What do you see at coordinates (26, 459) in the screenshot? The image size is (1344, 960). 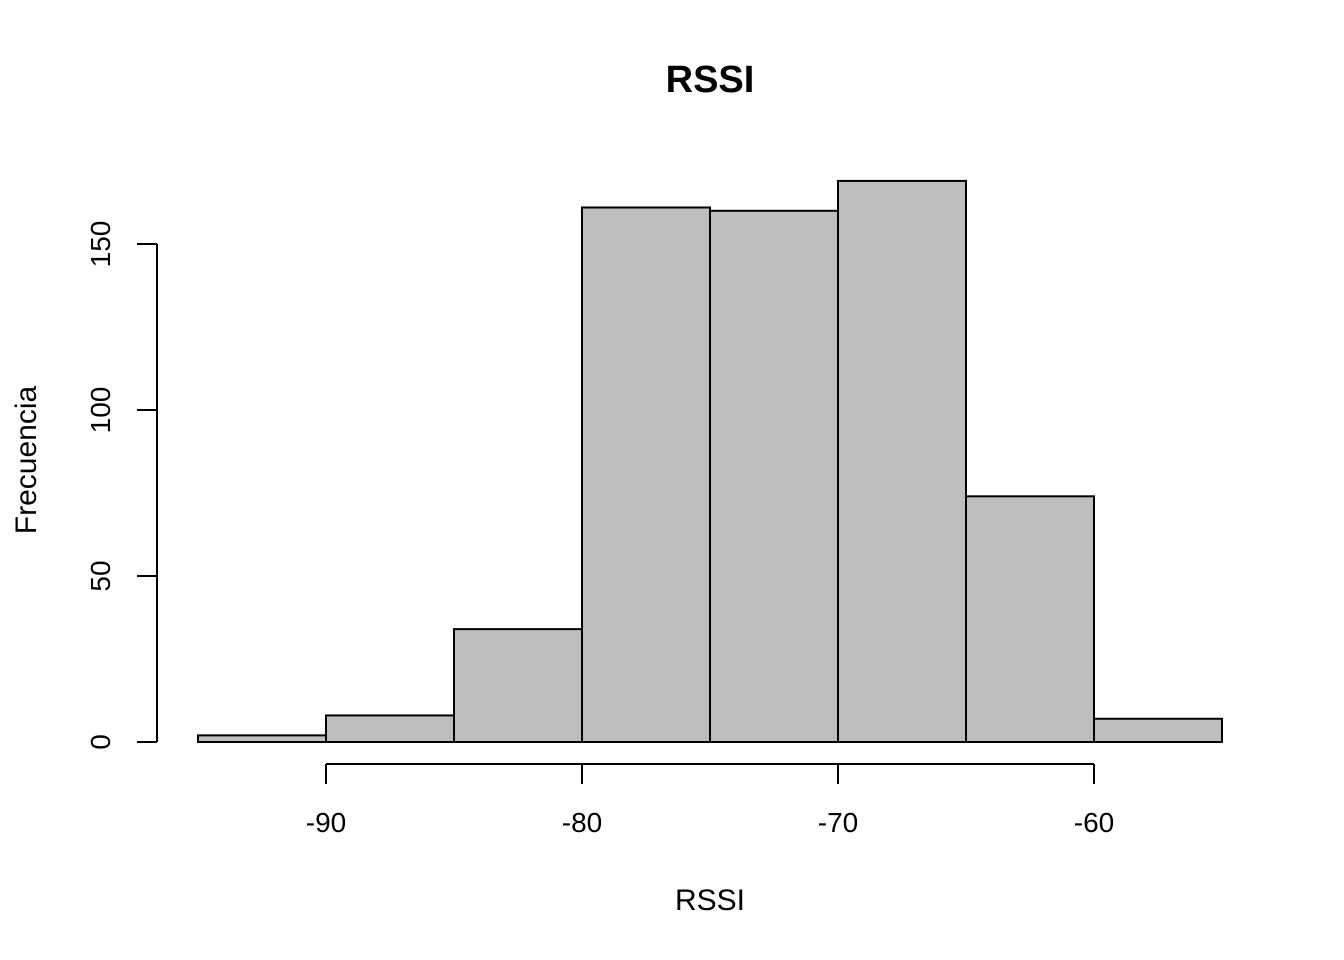 I see `y-axis-label: Frecuencia` at bounding box center [26, 459].